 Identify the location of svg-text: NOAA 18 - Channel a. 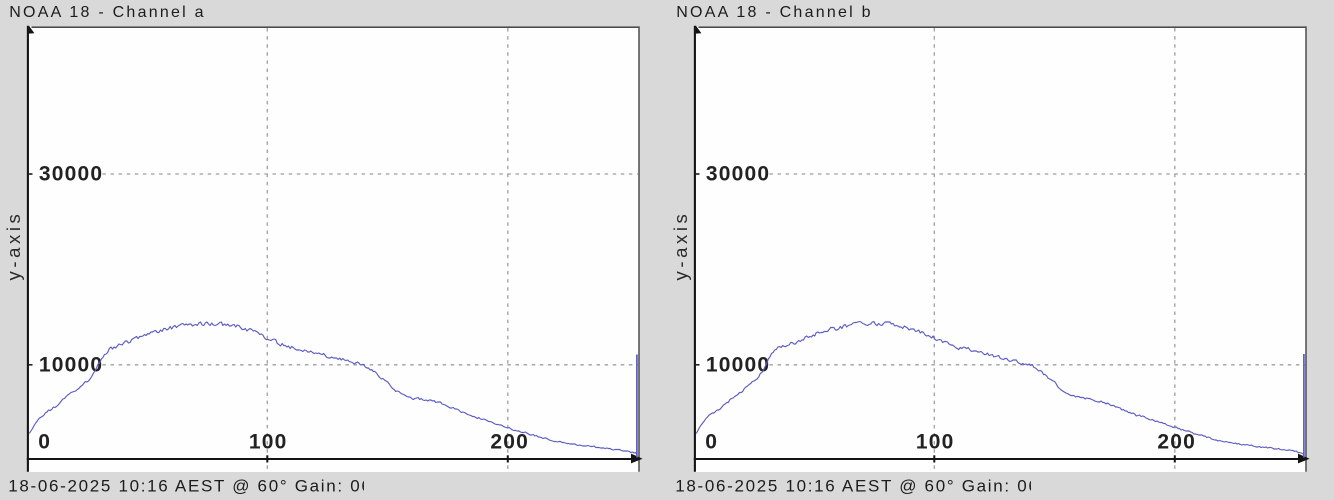
(107, 12).